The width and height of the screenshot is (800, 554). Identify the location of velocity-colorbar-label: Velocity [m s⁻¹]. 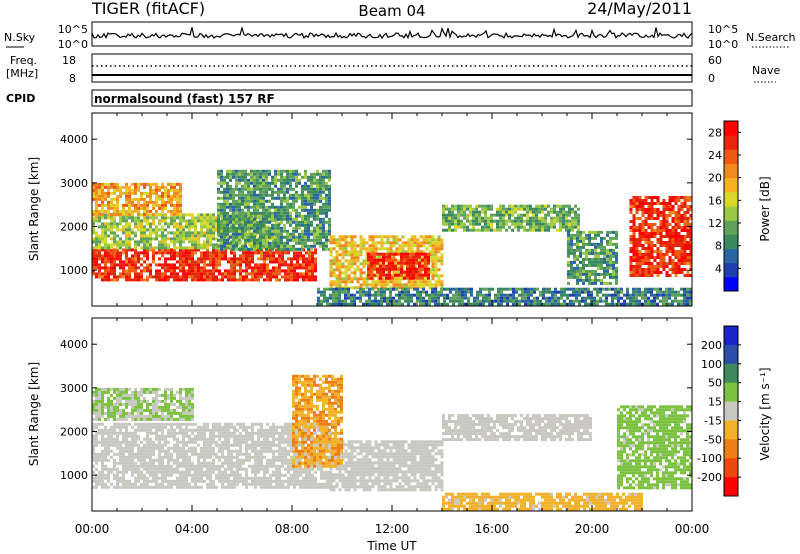
(765, 413).